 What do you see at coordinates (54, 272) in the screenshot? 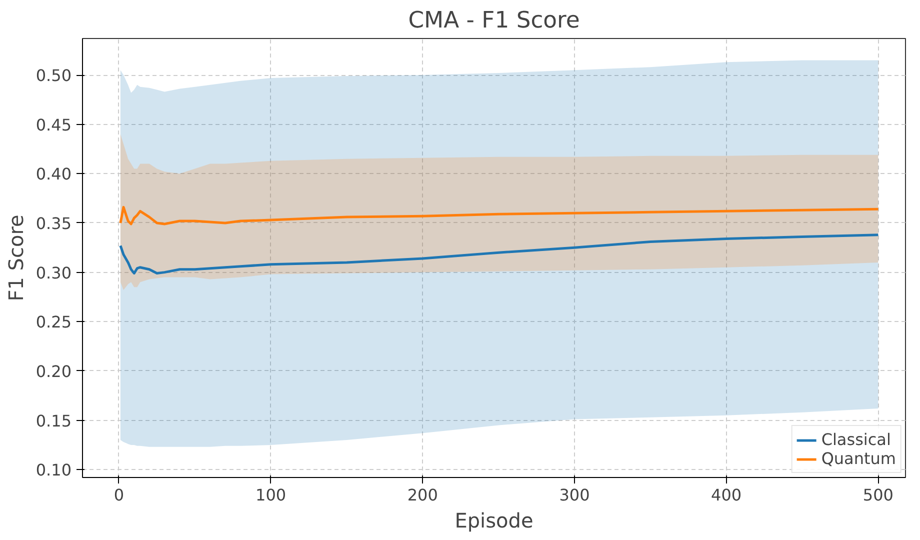
I see `y-tick-label: 0.30` at bounding box center [54, 272].